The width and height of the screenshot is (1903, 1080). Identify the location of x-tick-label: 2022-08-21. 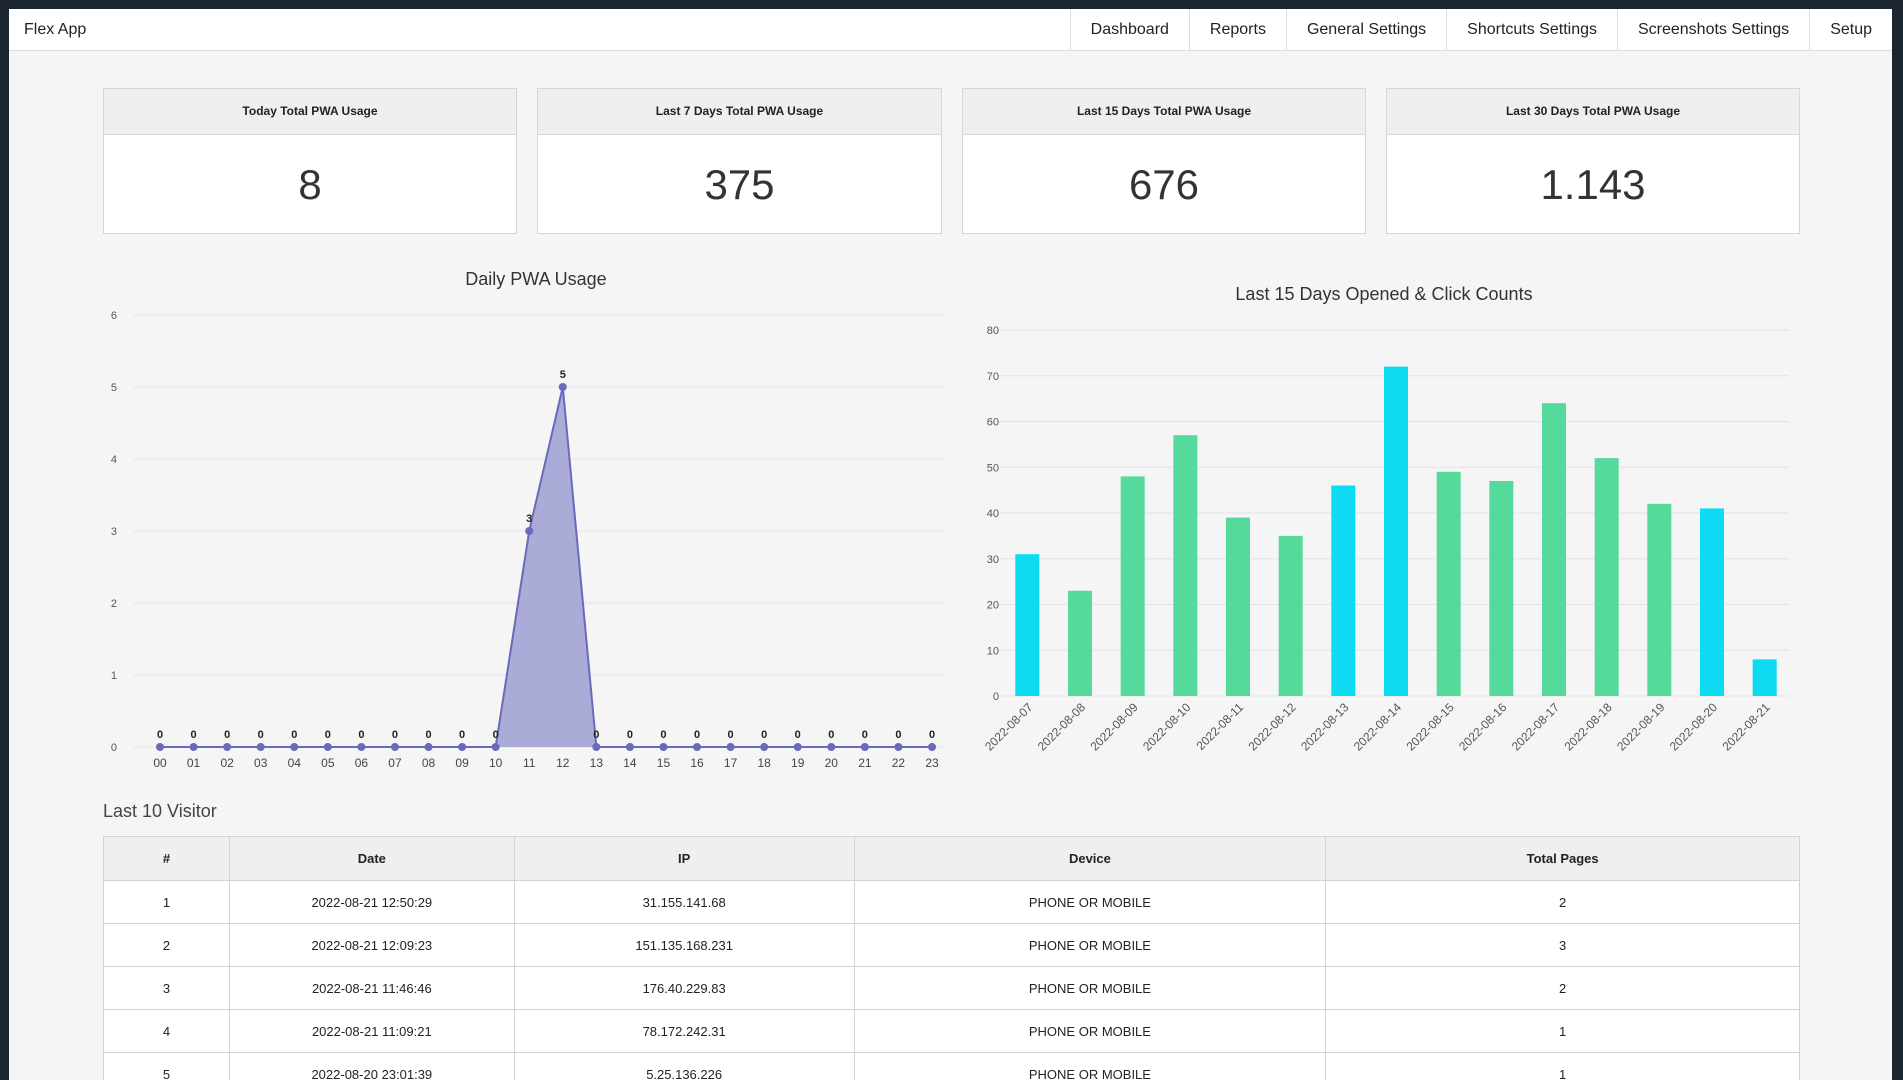
(1746, 727).